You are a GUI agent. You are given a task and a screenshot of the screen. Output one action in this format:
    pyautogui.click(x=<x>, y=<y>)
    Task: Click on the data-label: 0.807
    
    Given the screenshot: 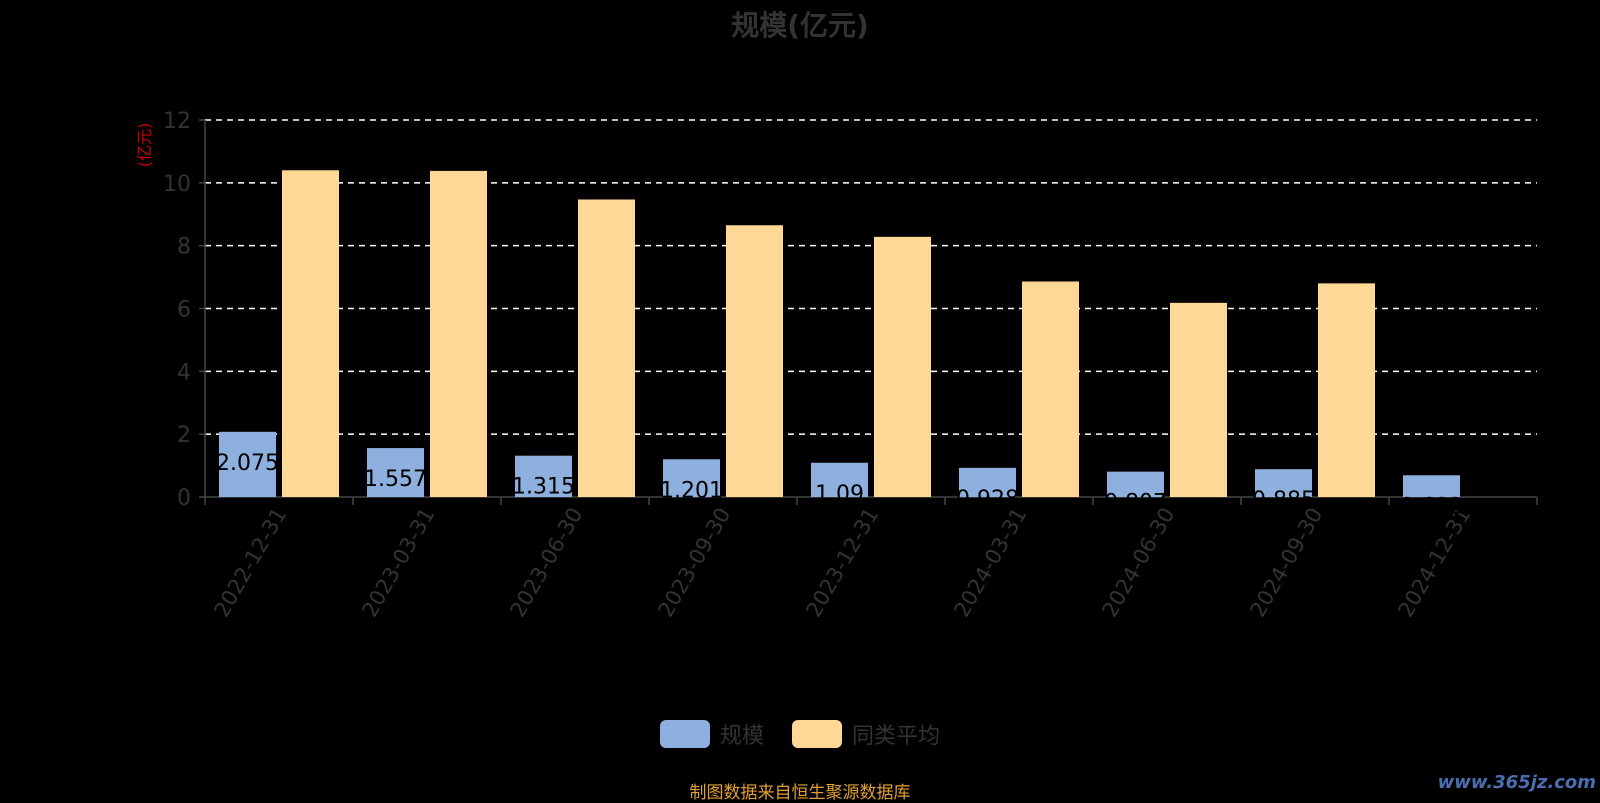 What is the action you would take?
    pyautogui.click(x=1135, y=503)
    